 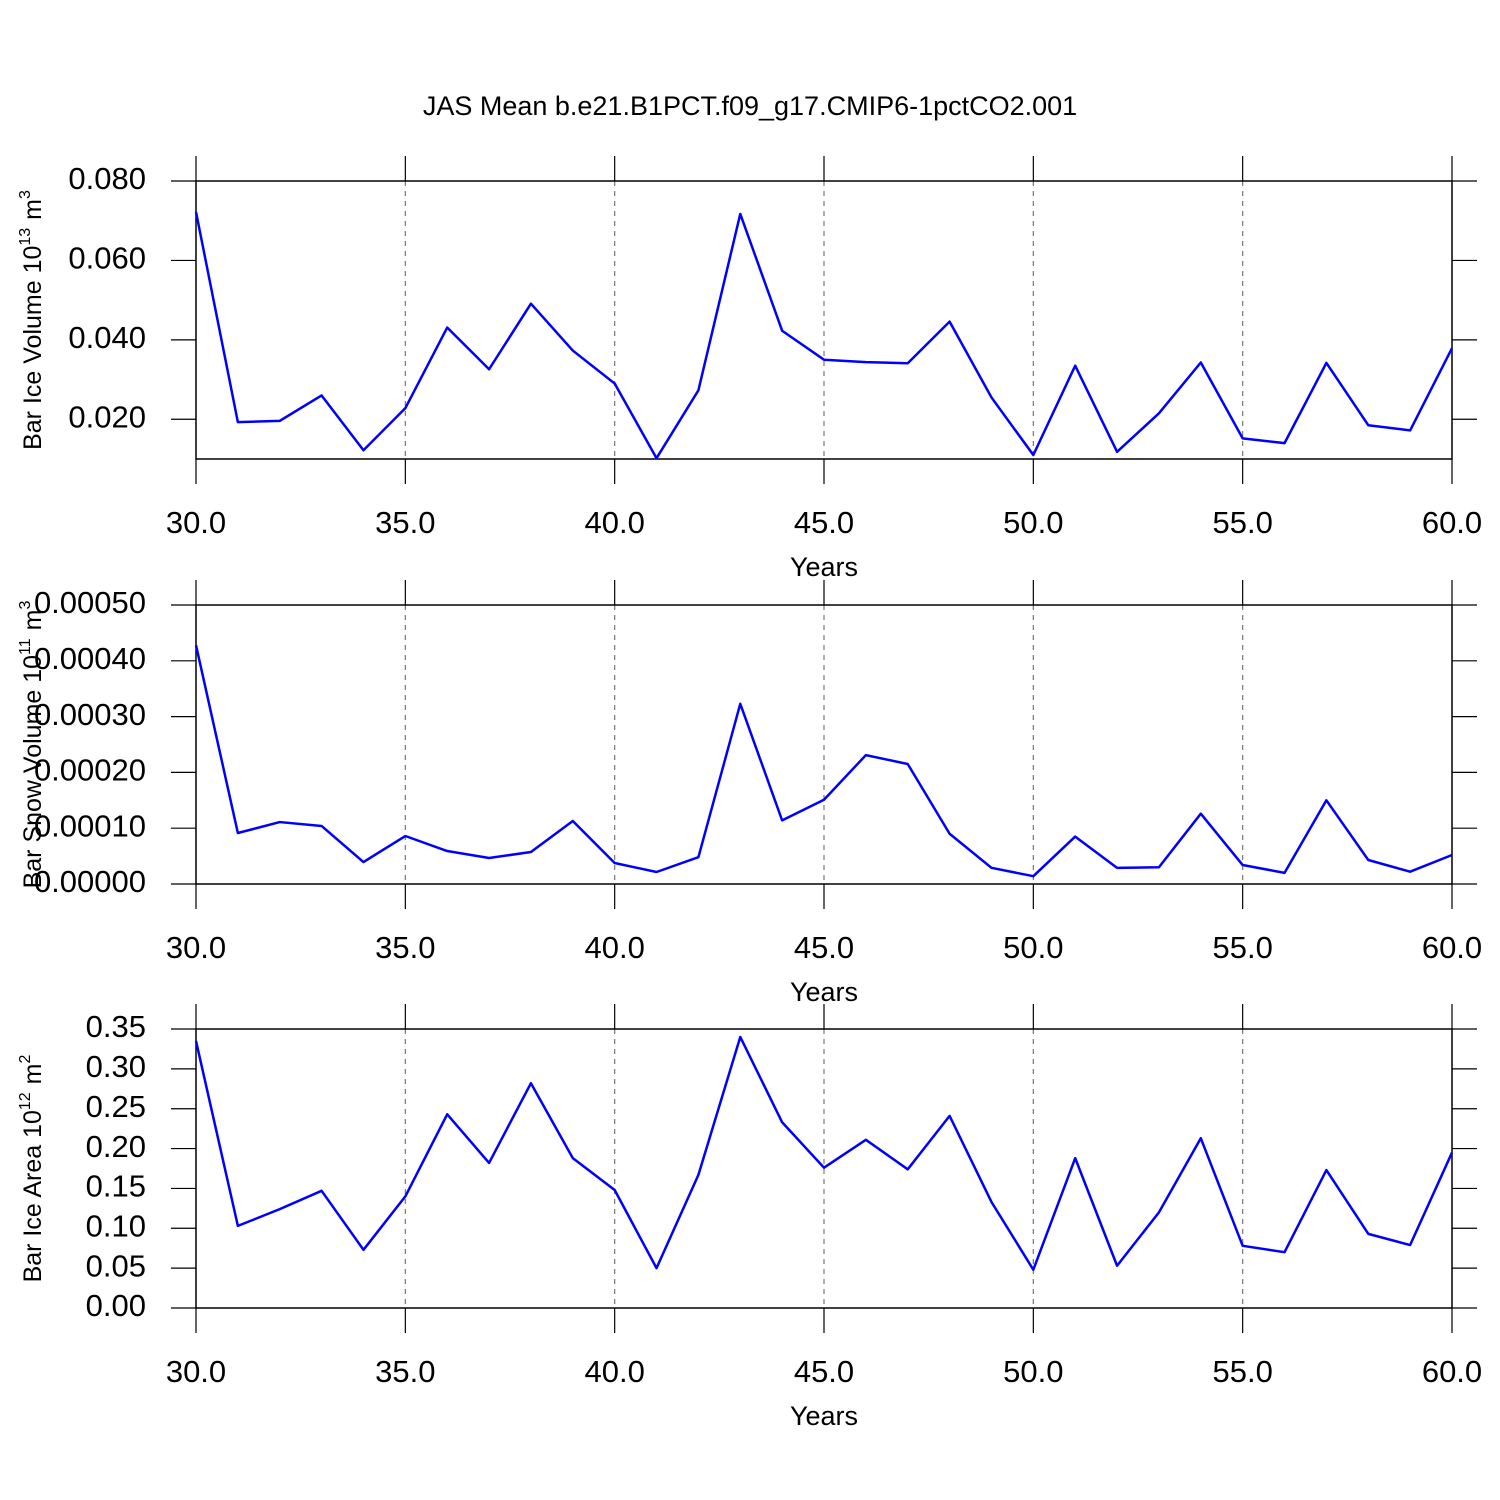 I want to click on y-tick-label: 0.00040, so click(x=90, y=658).